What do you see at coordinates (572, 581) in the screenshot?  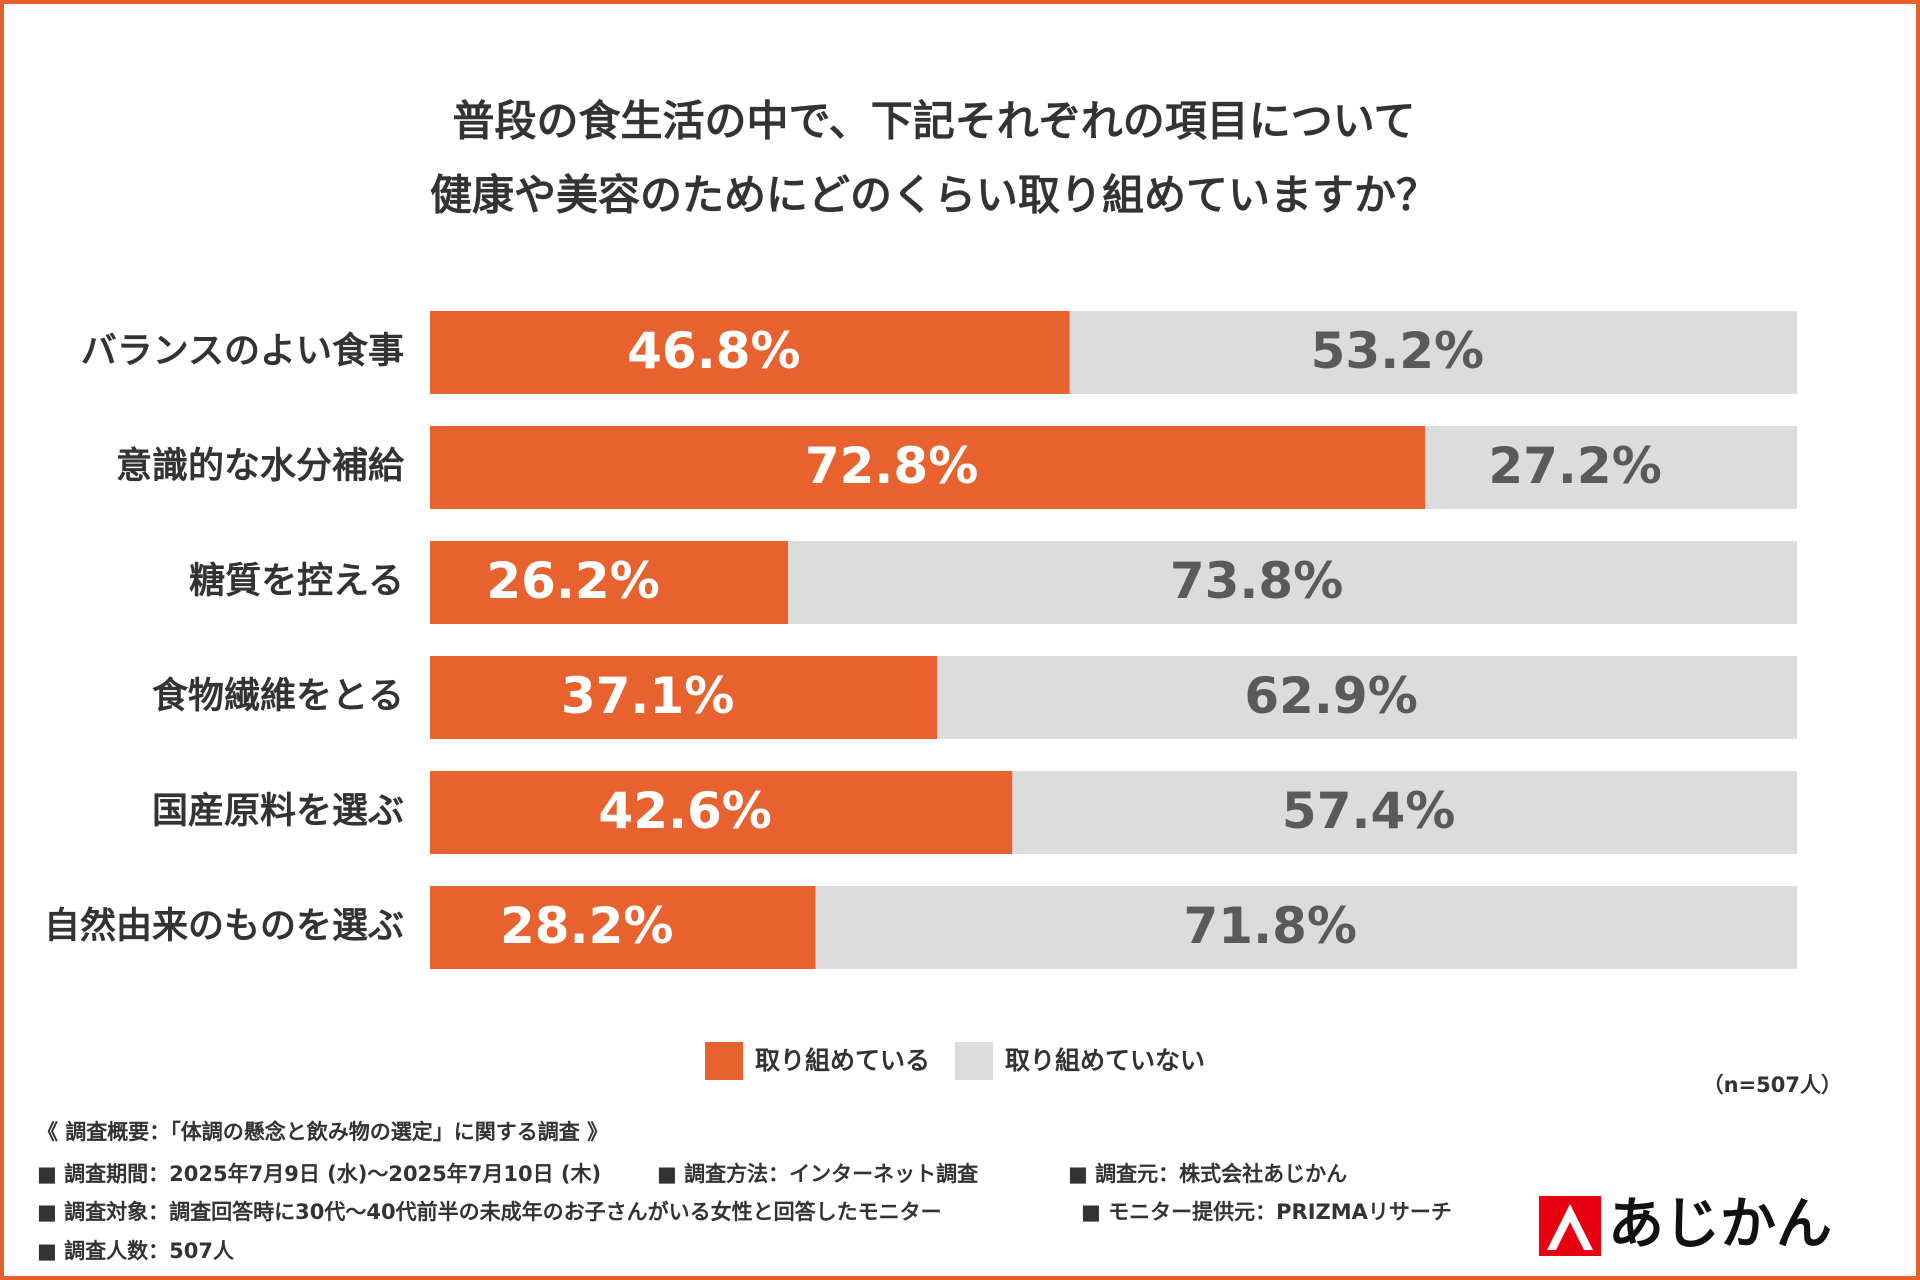 I see `value-label: 26.2%` at bounding box center [572, 581].